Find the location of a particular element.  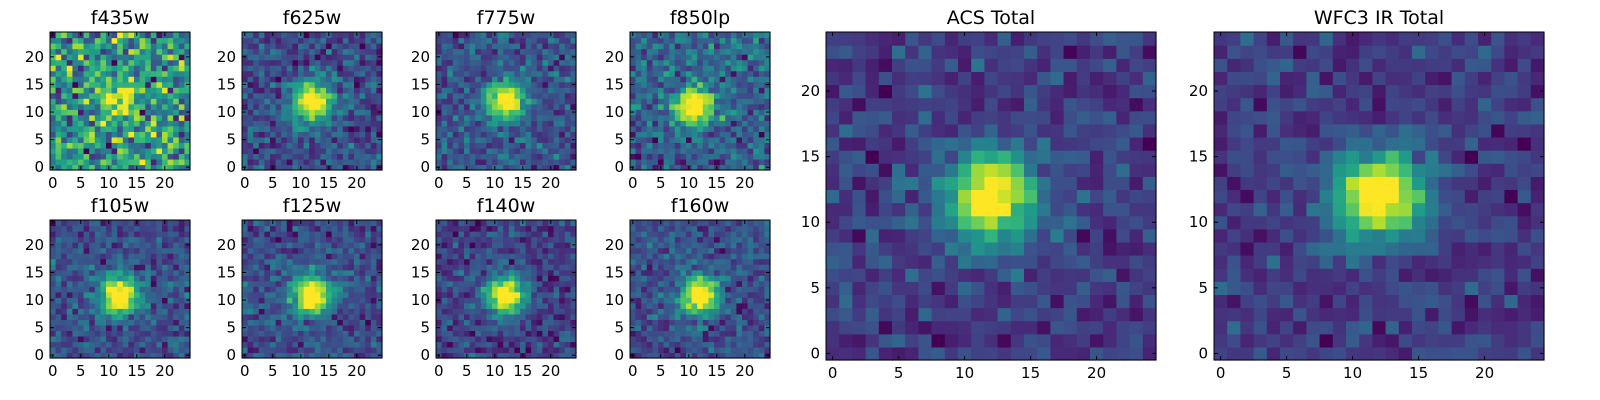

y-tick-label: 15 is located at coordinates (34, 84).